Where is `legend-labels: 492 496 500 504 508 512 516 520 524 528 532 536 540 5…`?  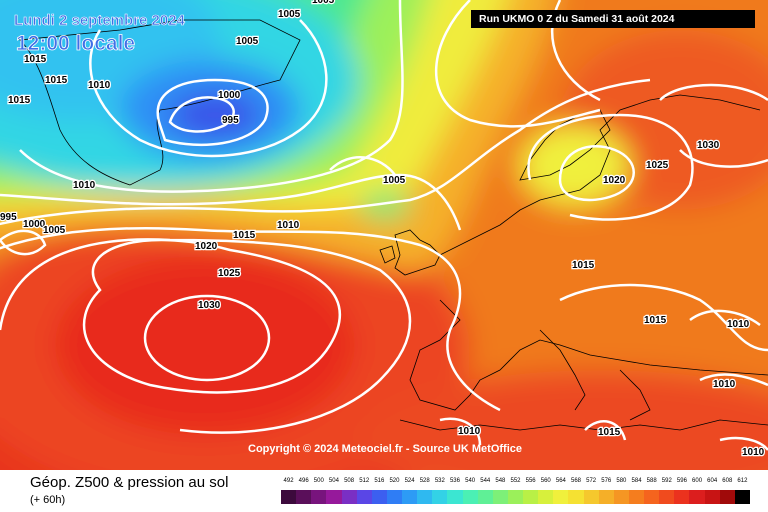 legend-labels: 492 496 500 504 508 512 516 520 524 528 532 536 540 5… is located at coordinates (515, 483).